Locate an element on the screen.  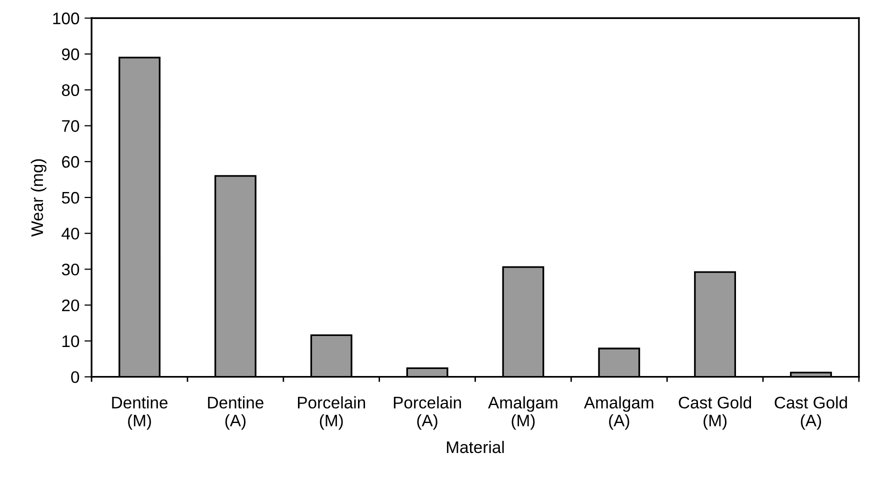
x-tick-label: Amalgam (A) is located at coordinates (619, 413).